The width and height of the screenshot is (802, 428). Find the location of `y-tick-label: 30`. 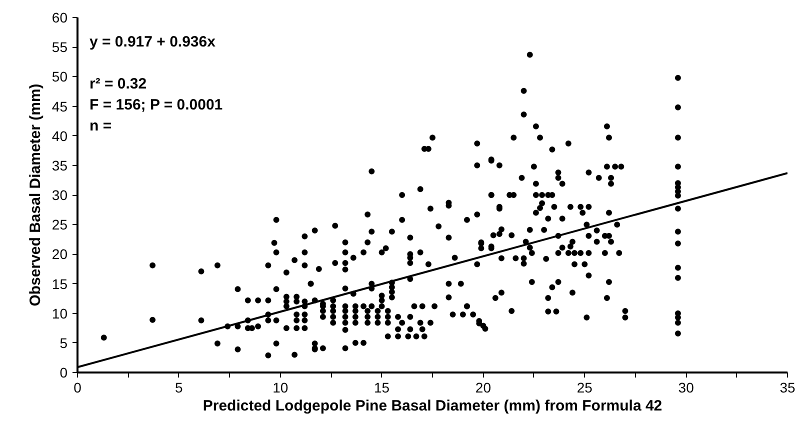

y-tick-label: 30 is located at coordinates (60, 195).